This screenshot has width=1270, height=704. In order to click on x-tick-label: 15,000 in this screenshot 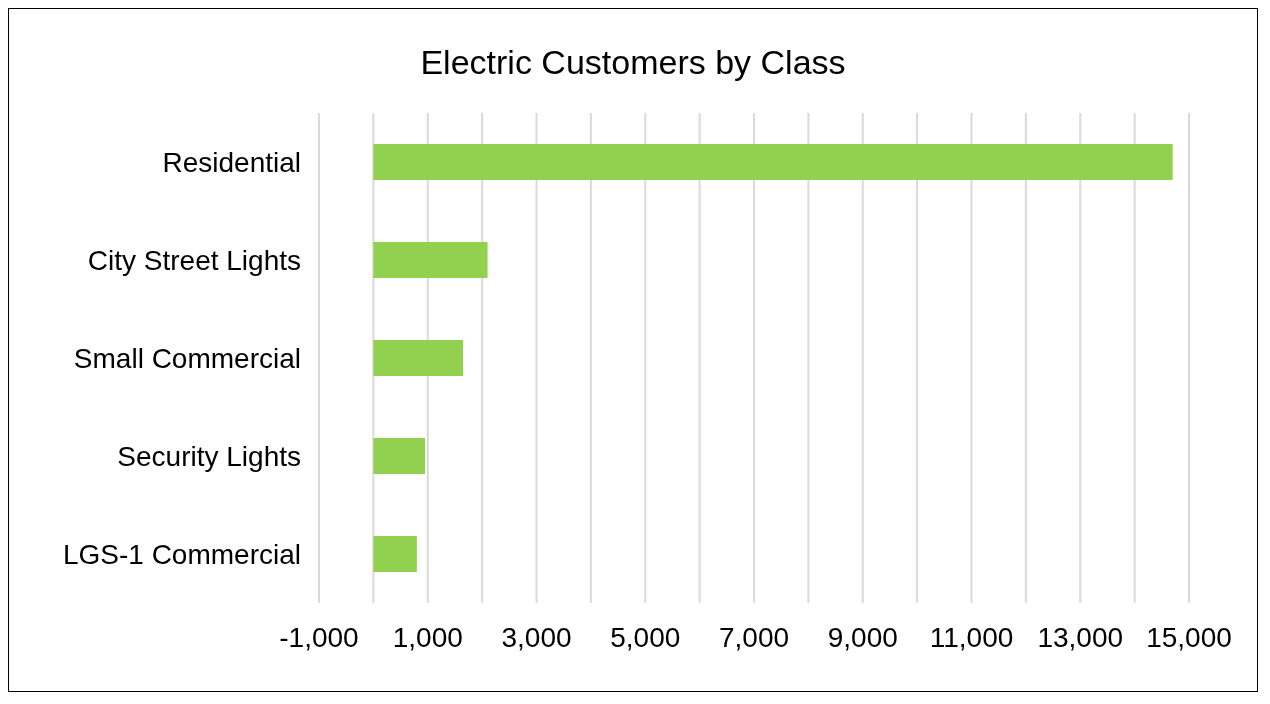, I will do `click(1189, 637)`.